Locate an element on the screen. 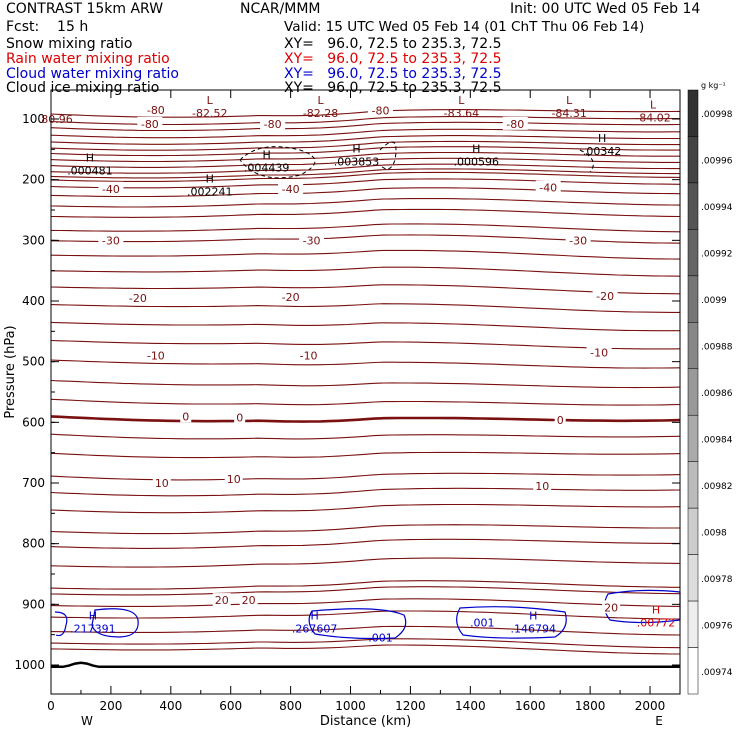 Image resolution: width=740 pixels, height=740 pixels. x-tick-label: 2000 is located at coordinates (650, 706).